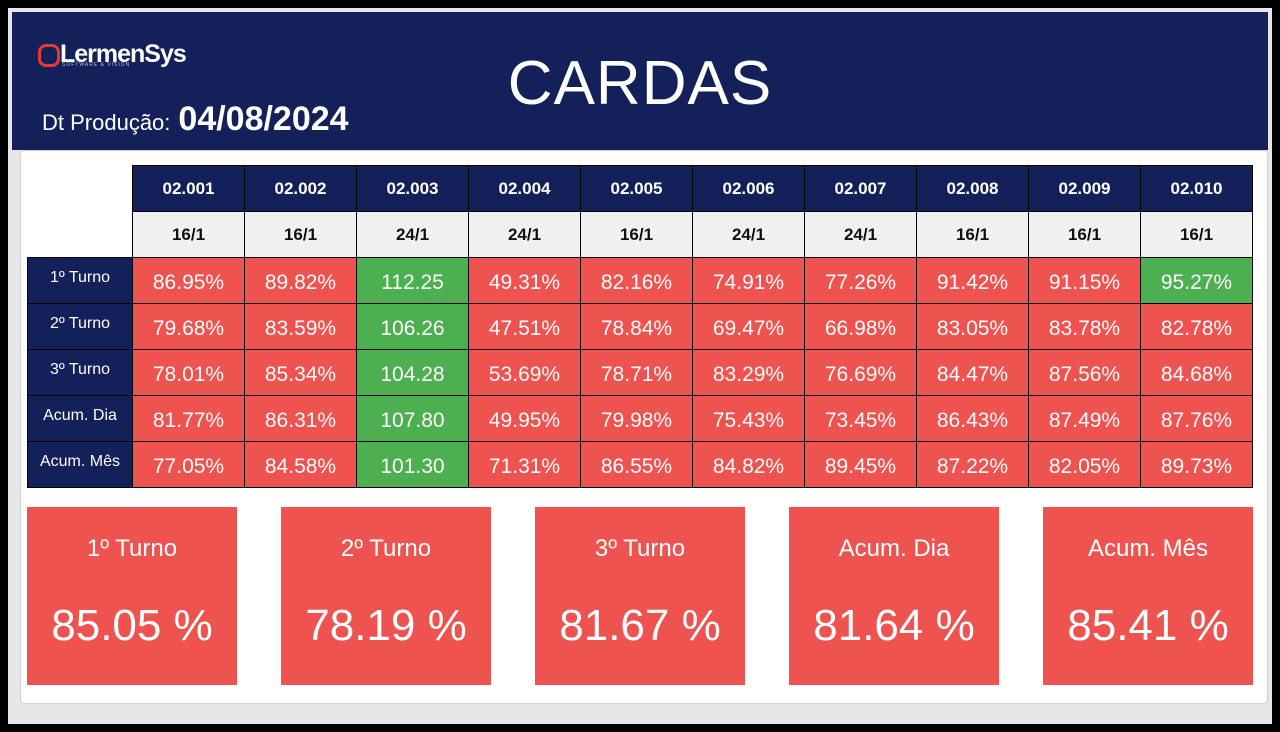 The height and width of the screenshot is (732, 1280). I want to click on efficiency-cell: 89.45%, so click(860, 464).